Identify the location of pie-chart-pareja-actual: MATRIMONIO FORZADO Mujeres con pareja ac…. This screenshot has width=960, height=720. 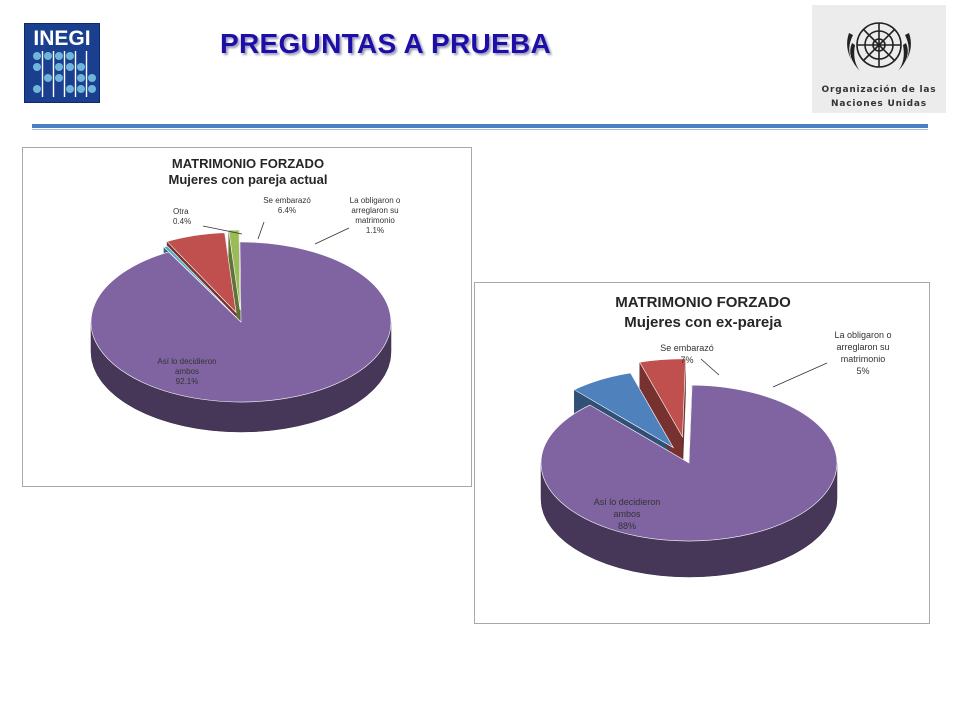
(245, 294).